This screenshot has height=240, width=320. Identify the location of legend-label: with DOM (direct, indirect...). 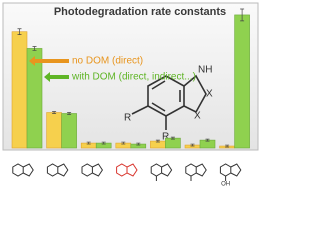
(133, 77).